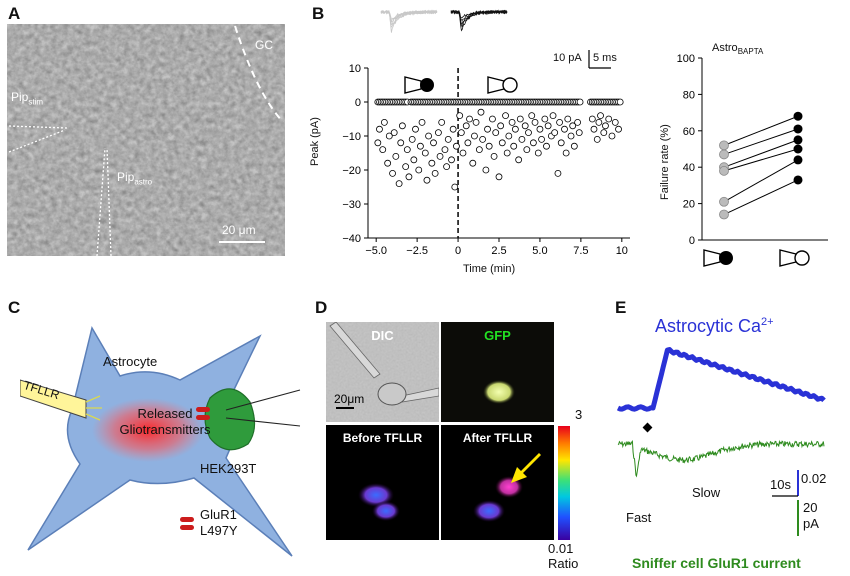  Describe the element at coordinates (259, 74) in the screenshot. I see `gc-boundary` at that location.